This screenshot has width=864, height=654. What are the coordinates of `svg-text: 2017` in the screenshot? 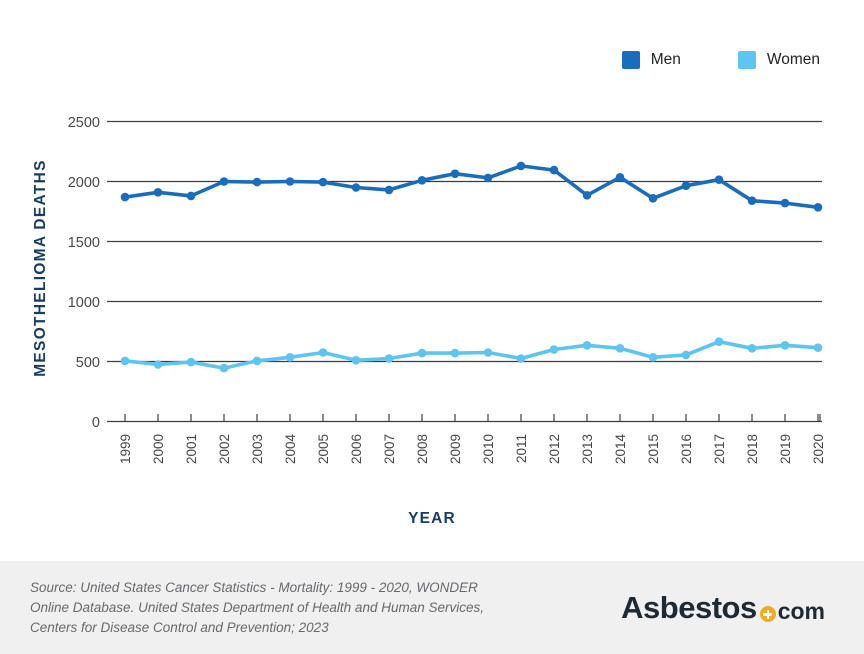 It's located at (719, 449).